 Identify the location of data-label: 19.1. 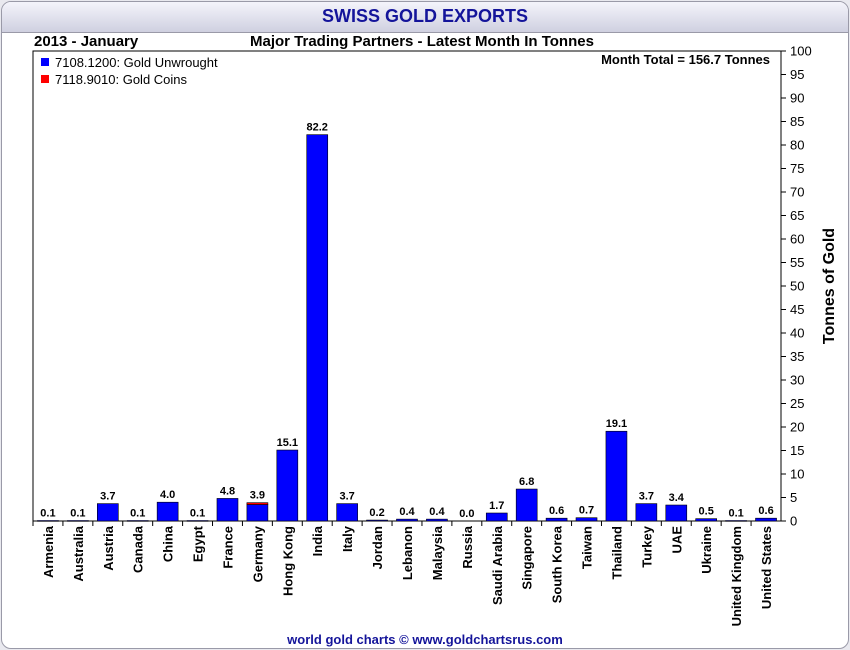
(616, 424).